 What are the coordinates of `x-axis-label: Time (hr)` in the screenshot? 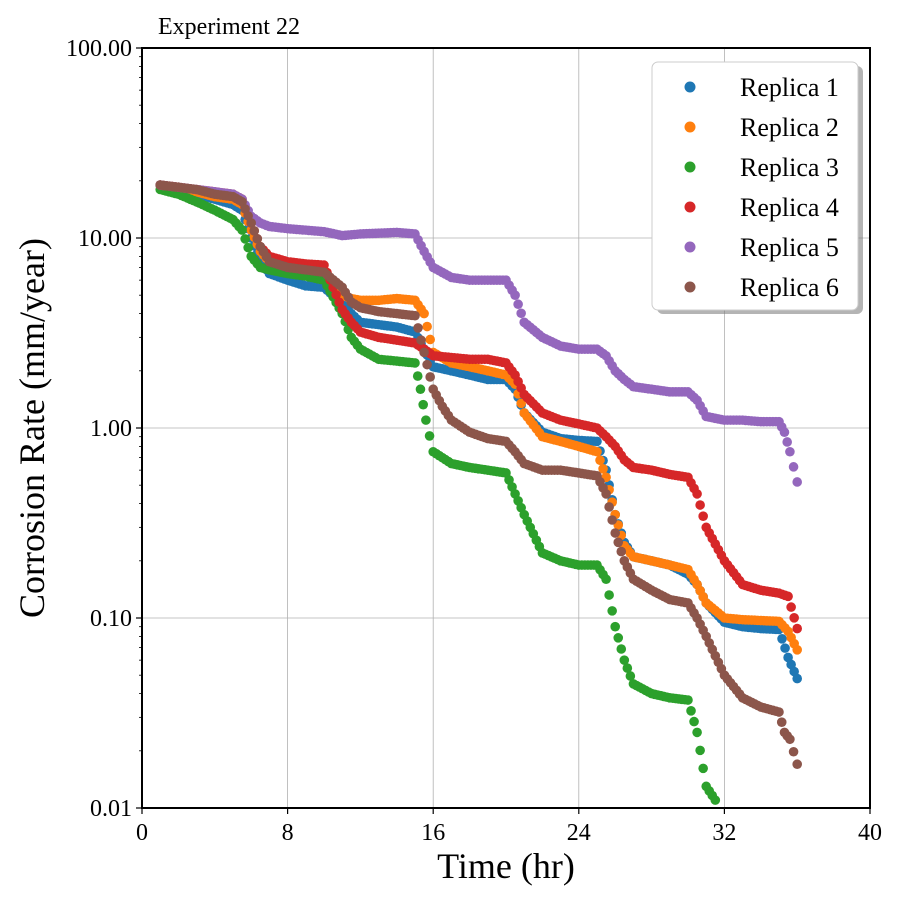 It's located at (506, 866).